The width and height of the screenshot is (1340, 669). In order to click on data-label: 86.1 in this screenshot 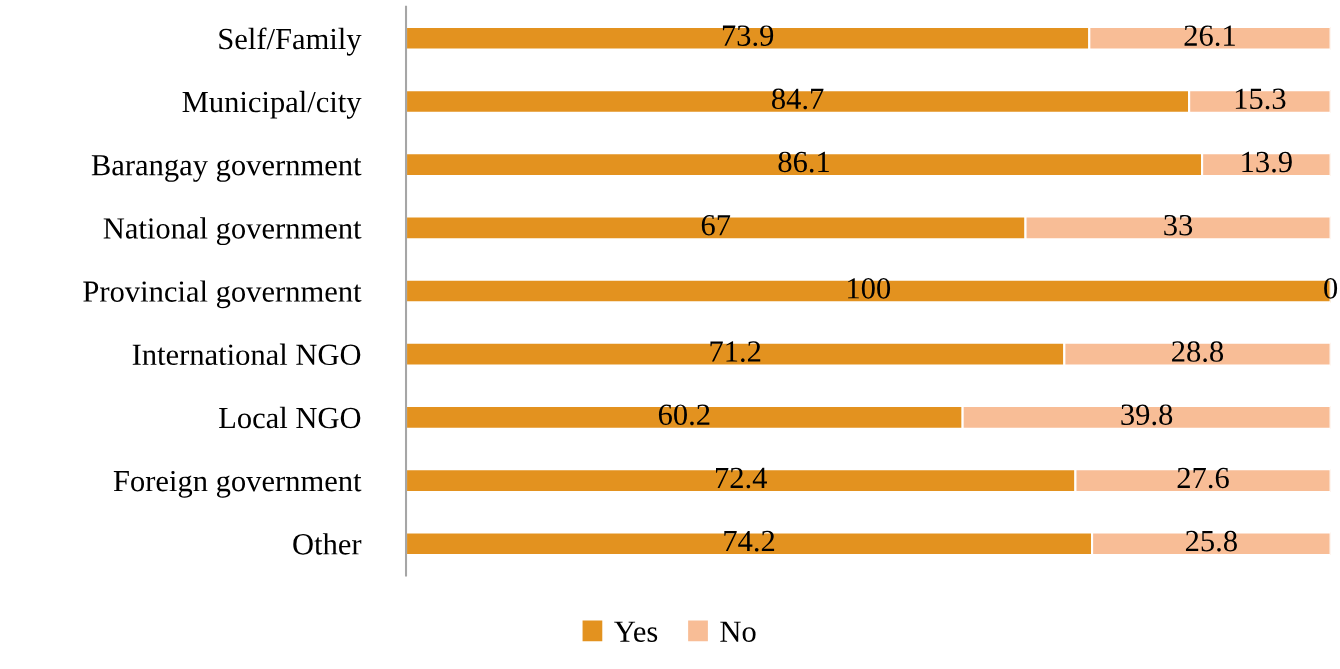, I will do `click(803, 162)`.